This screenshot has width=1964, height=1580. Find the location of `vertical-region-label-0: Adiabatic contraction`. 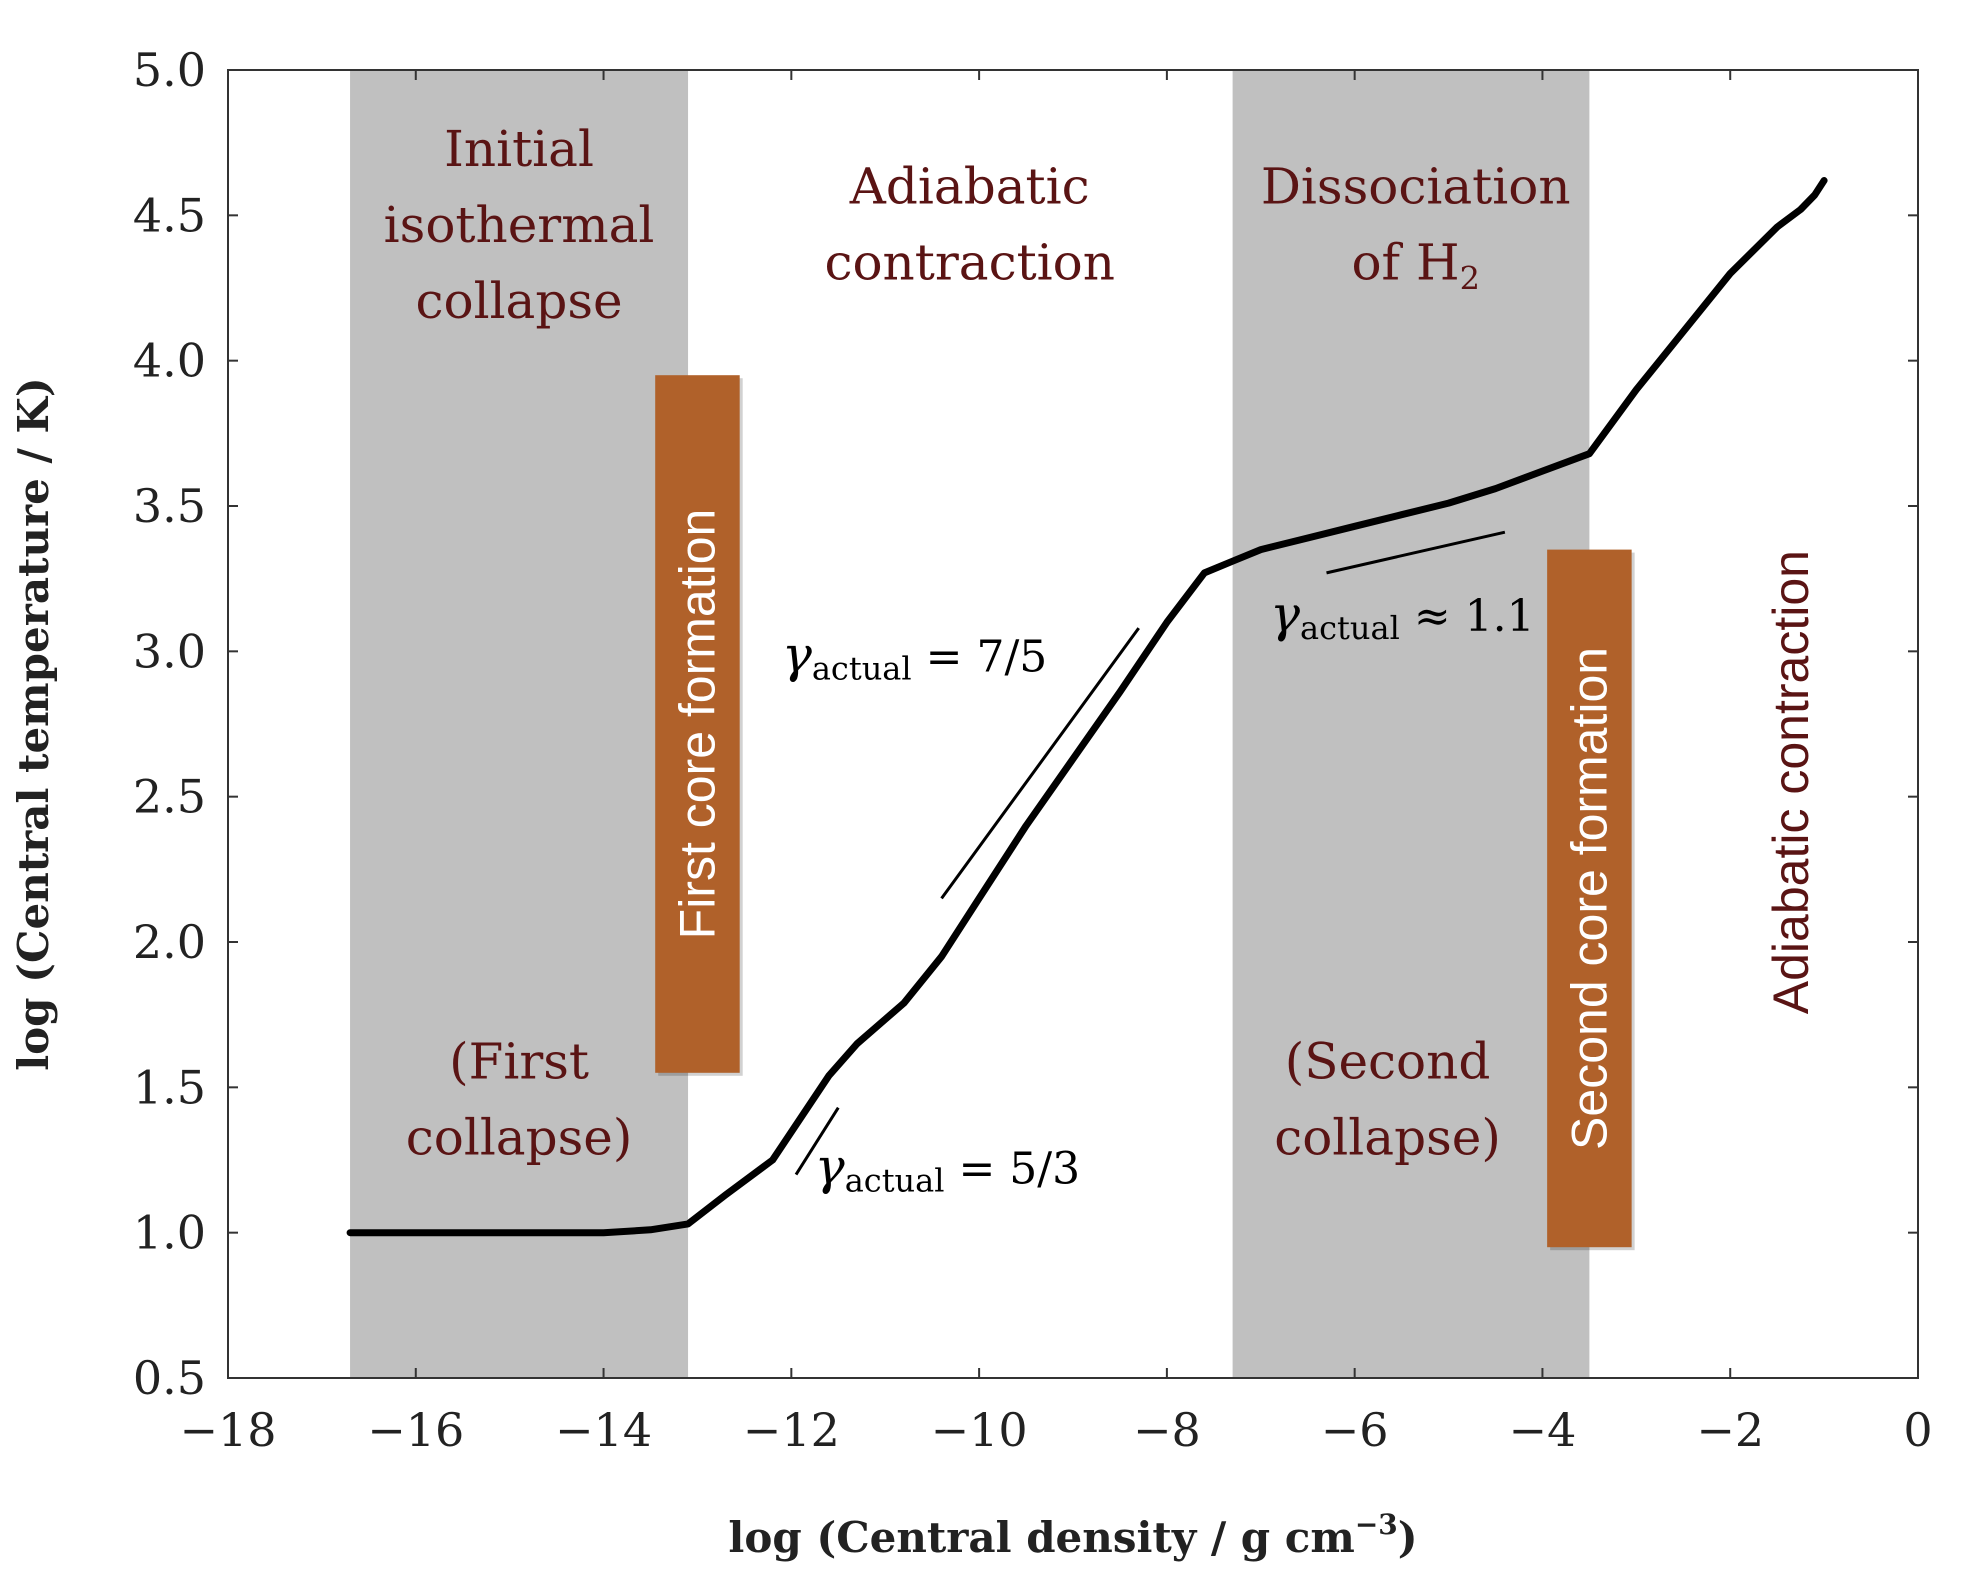

vertical-region-label-0: Adiabatic contraction is located at coordinates (1791, 782).